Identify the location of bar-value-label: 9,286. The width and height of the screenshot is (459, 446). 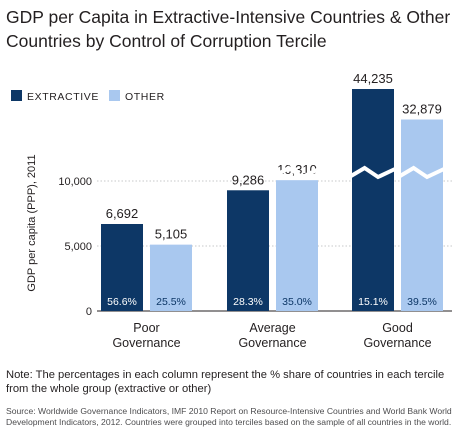
(248, 179).